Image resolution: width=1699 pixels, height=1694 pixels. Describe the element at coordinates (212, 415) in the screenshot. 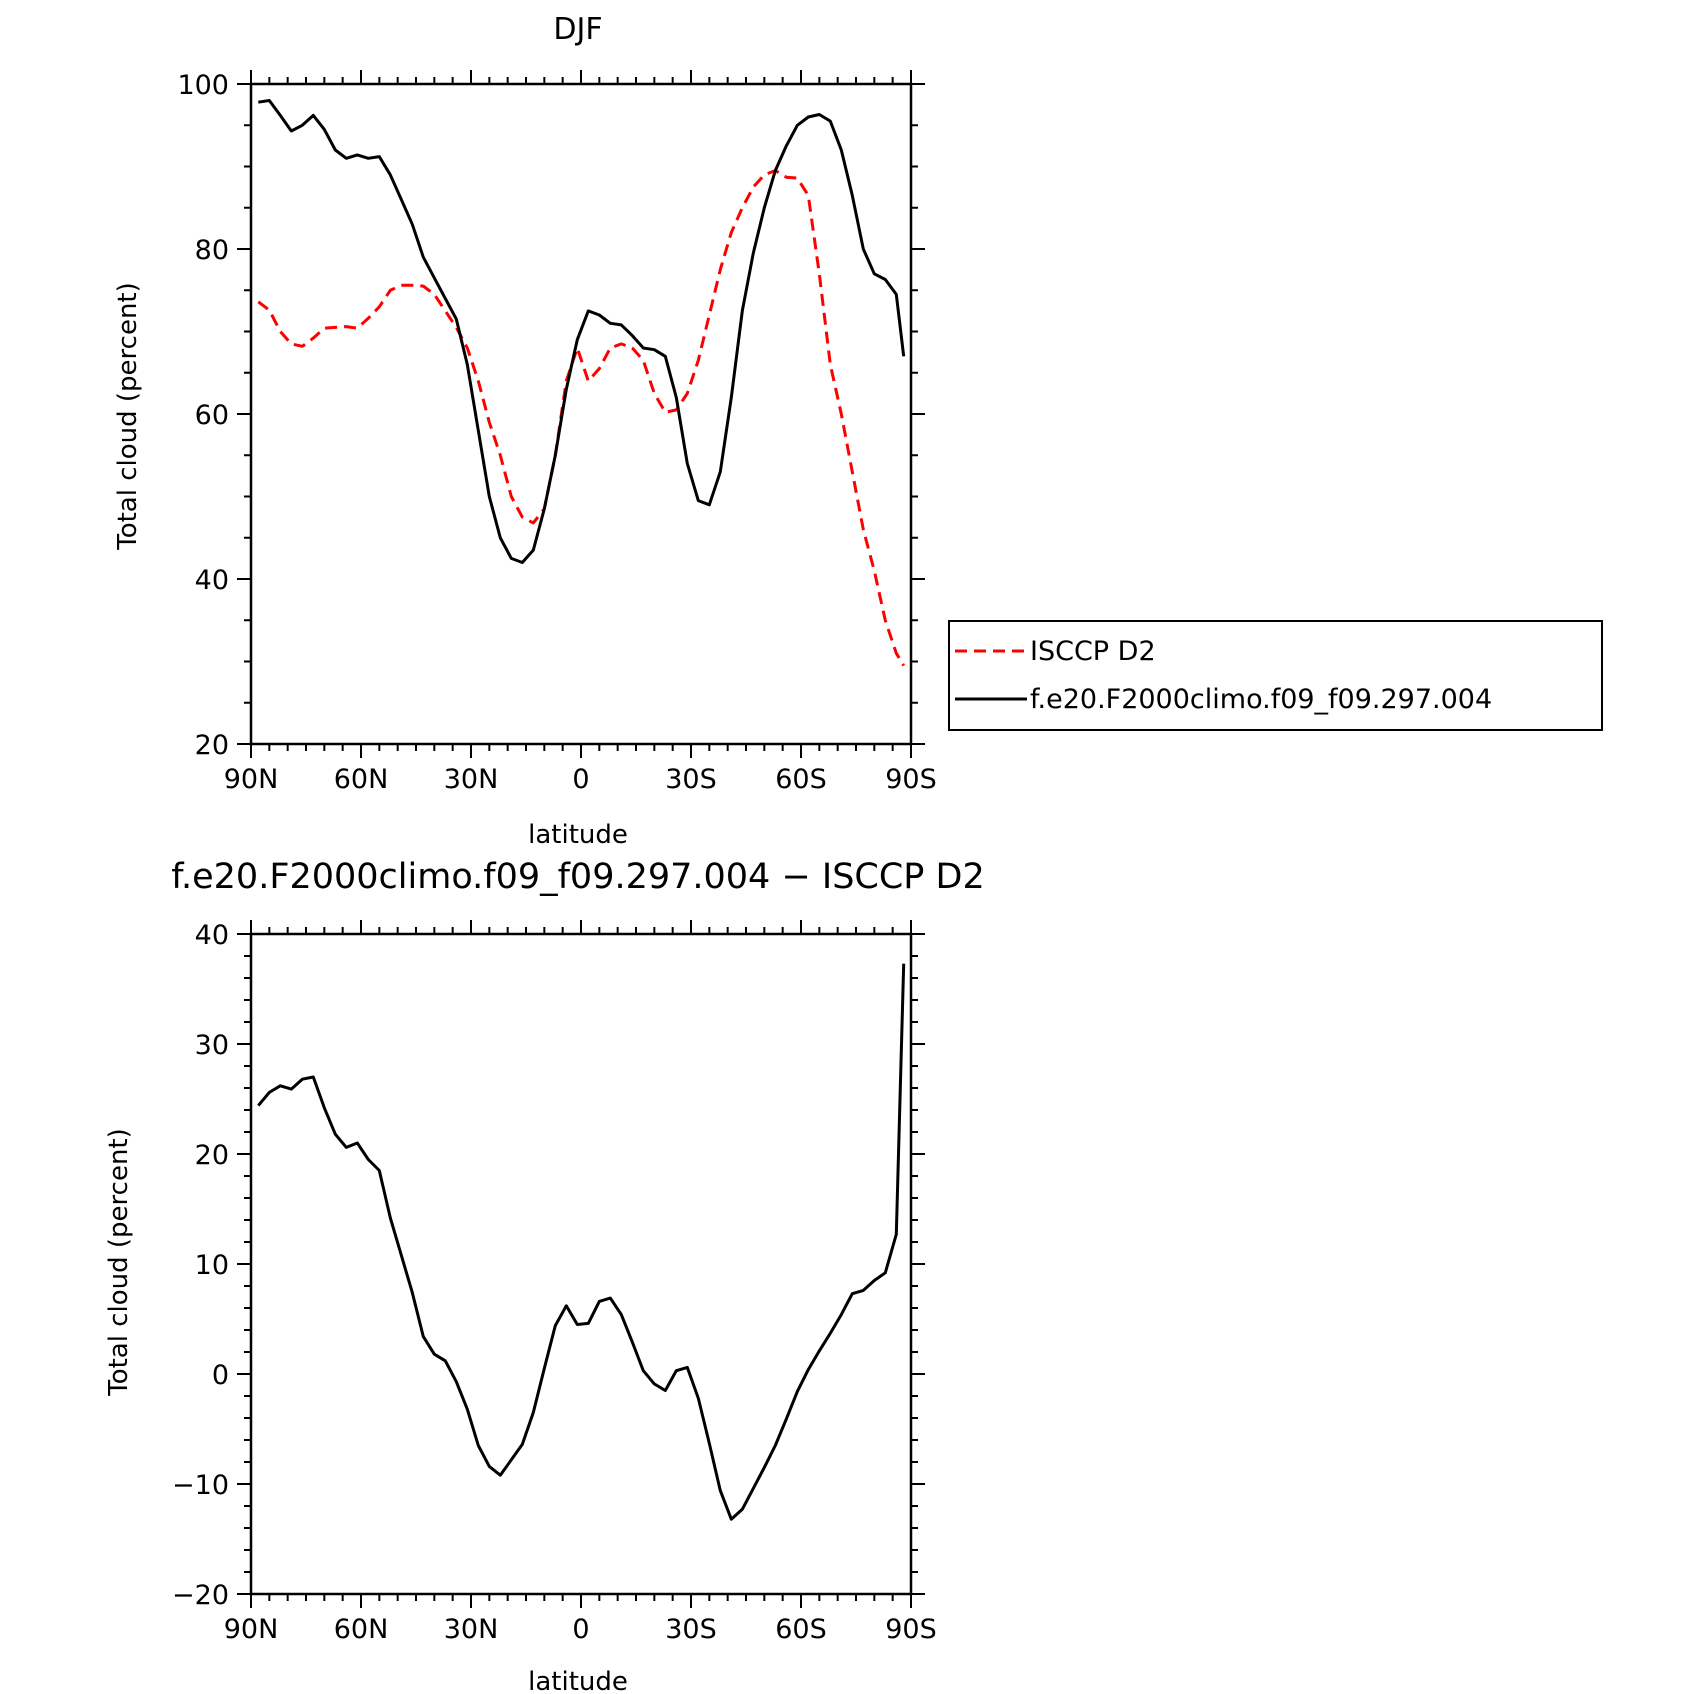

I see `y-tick-label: 60` at that location.